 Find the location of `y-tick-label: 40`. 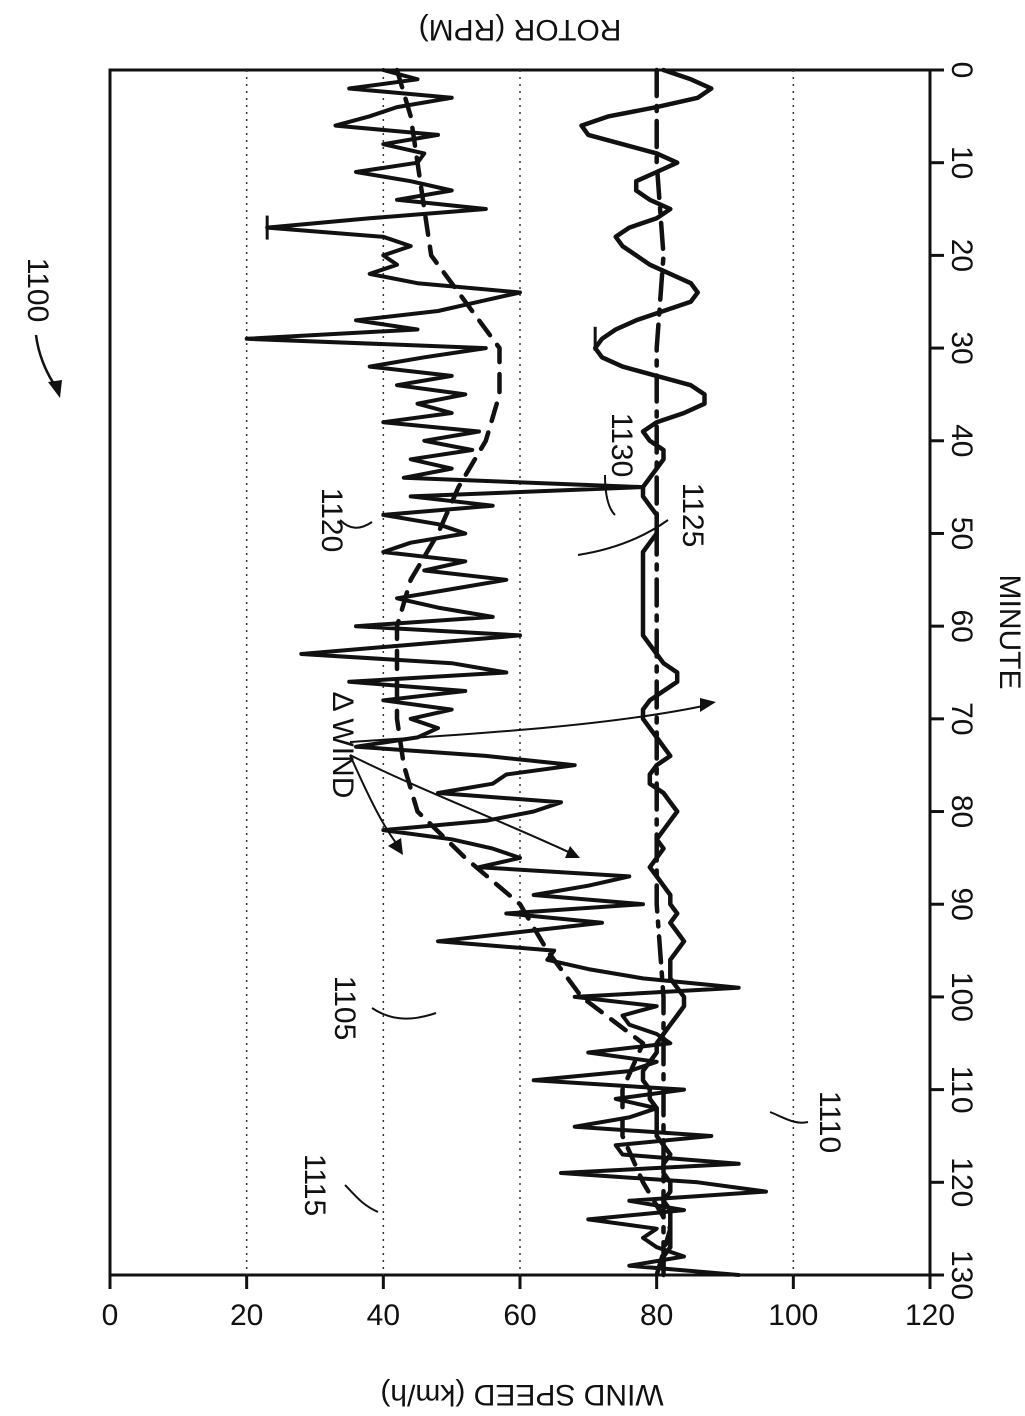

y-tick-label: 40 is located at coordinates (383, 1315).